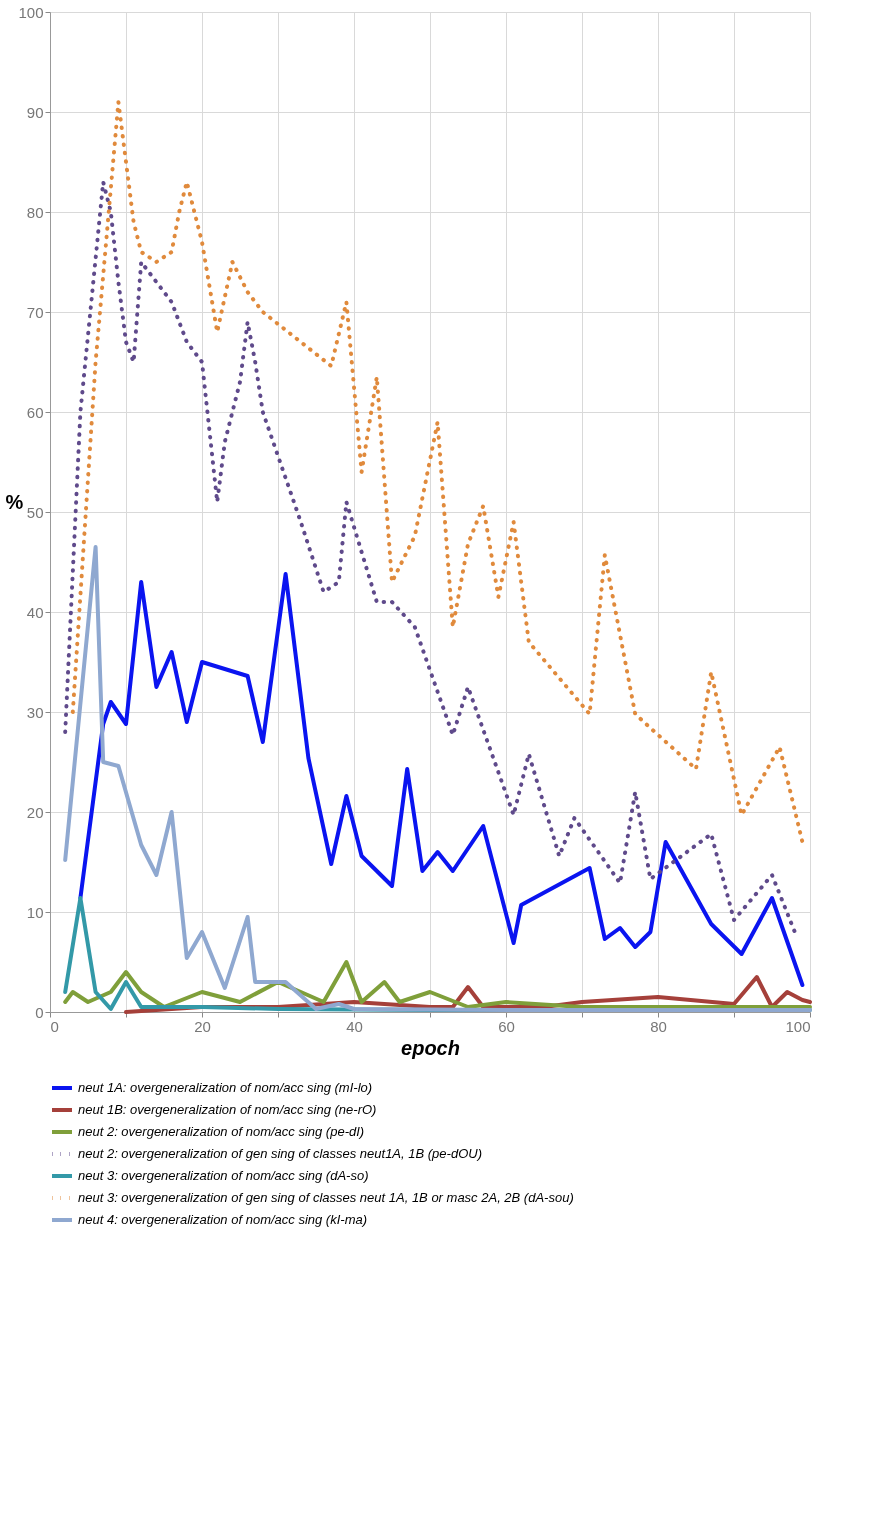 The image size is (869, 1536). Describe the element at coordinates (39, 1012) in the screenshot. I see `y-tick-label: 0` at that location.